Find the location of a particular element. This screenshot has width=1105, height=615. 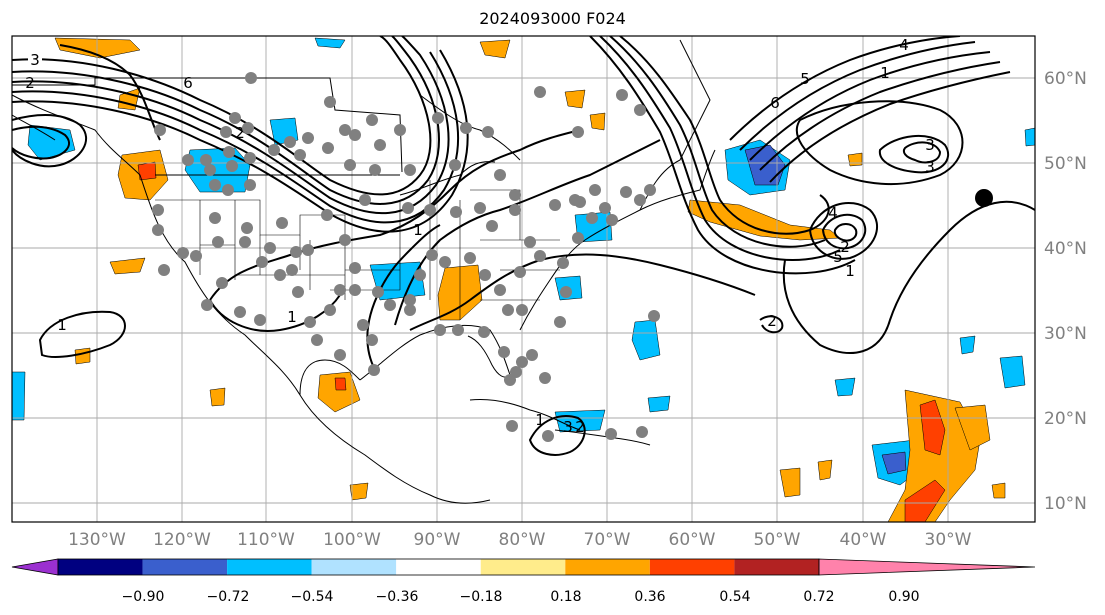

contour-label: 1 is located at coordinates (885, 73).